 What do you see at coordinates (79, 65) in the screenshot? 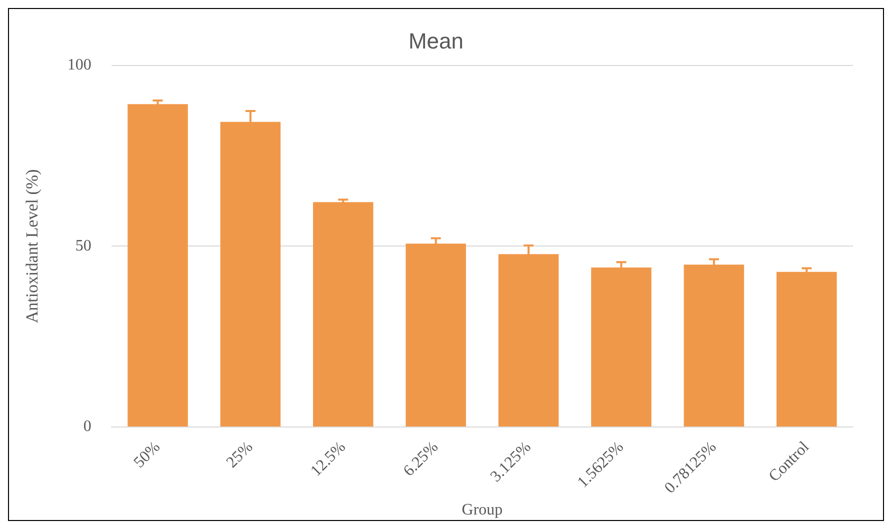
I see `y-tick-label: 100` at bounding box center [79, 65].